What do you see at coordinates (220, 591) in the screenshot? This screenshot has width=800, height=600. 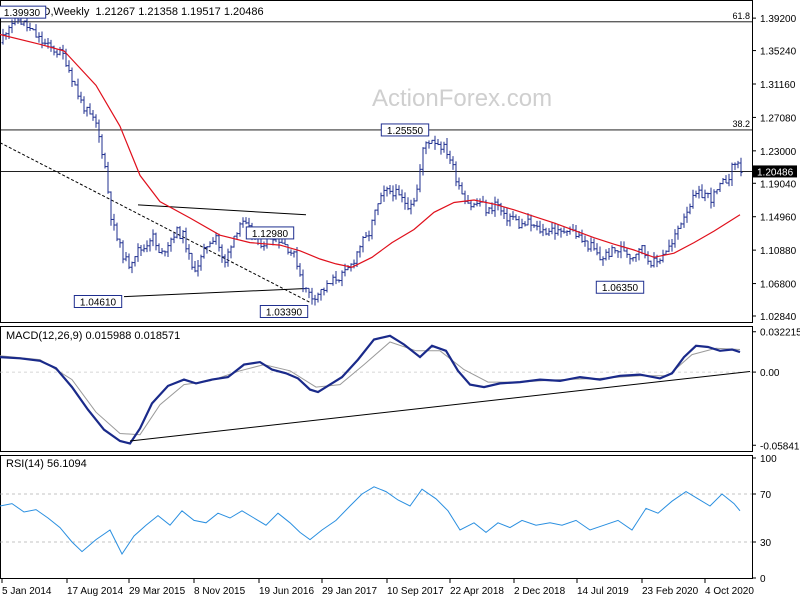 I see `x-tick-label: 8 Nov 2015` at bounding box center [220, 591].